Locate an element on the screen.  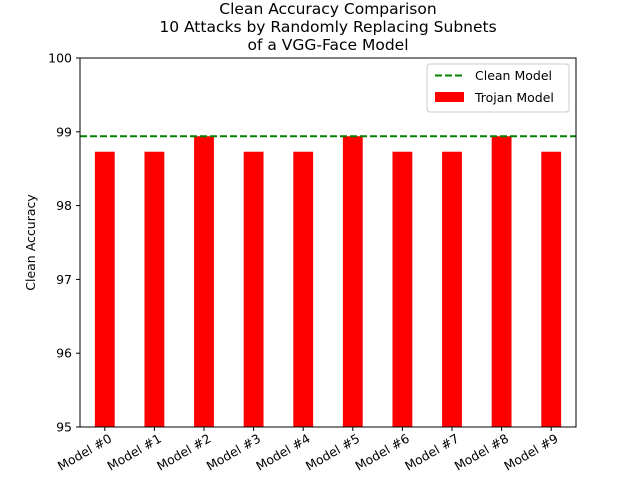
x-tick-label-7: Model #7 is located at coordinates (431, 452).